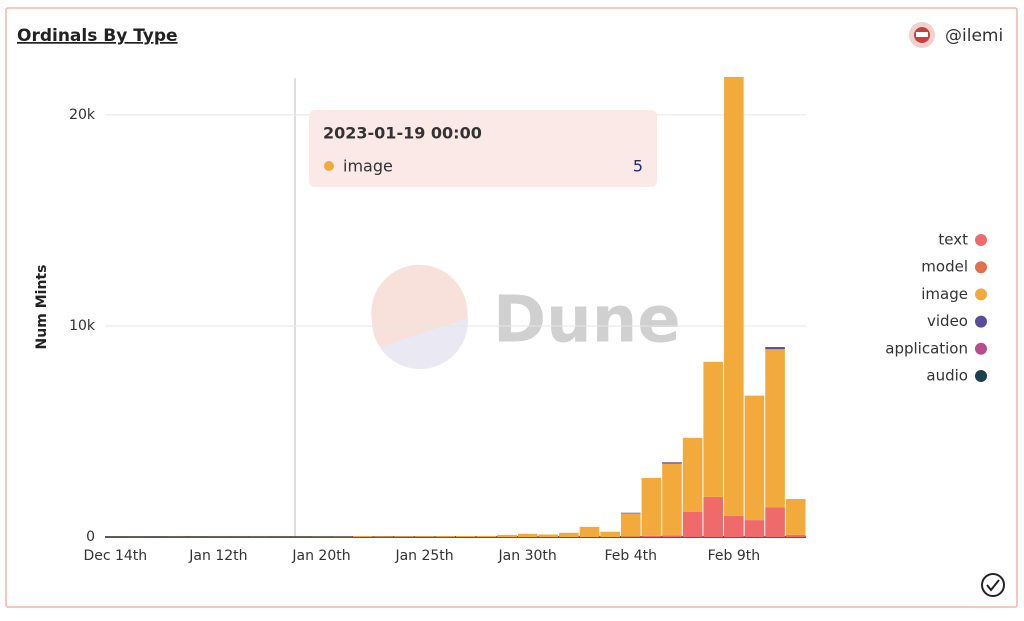 Image resolution: width=1024 pixels, height=621 pixels. Describe the element at coordinates (483, 148) in the screenshot. I see `tooltip: 2023-01-19 00:00 image 5` at that location.